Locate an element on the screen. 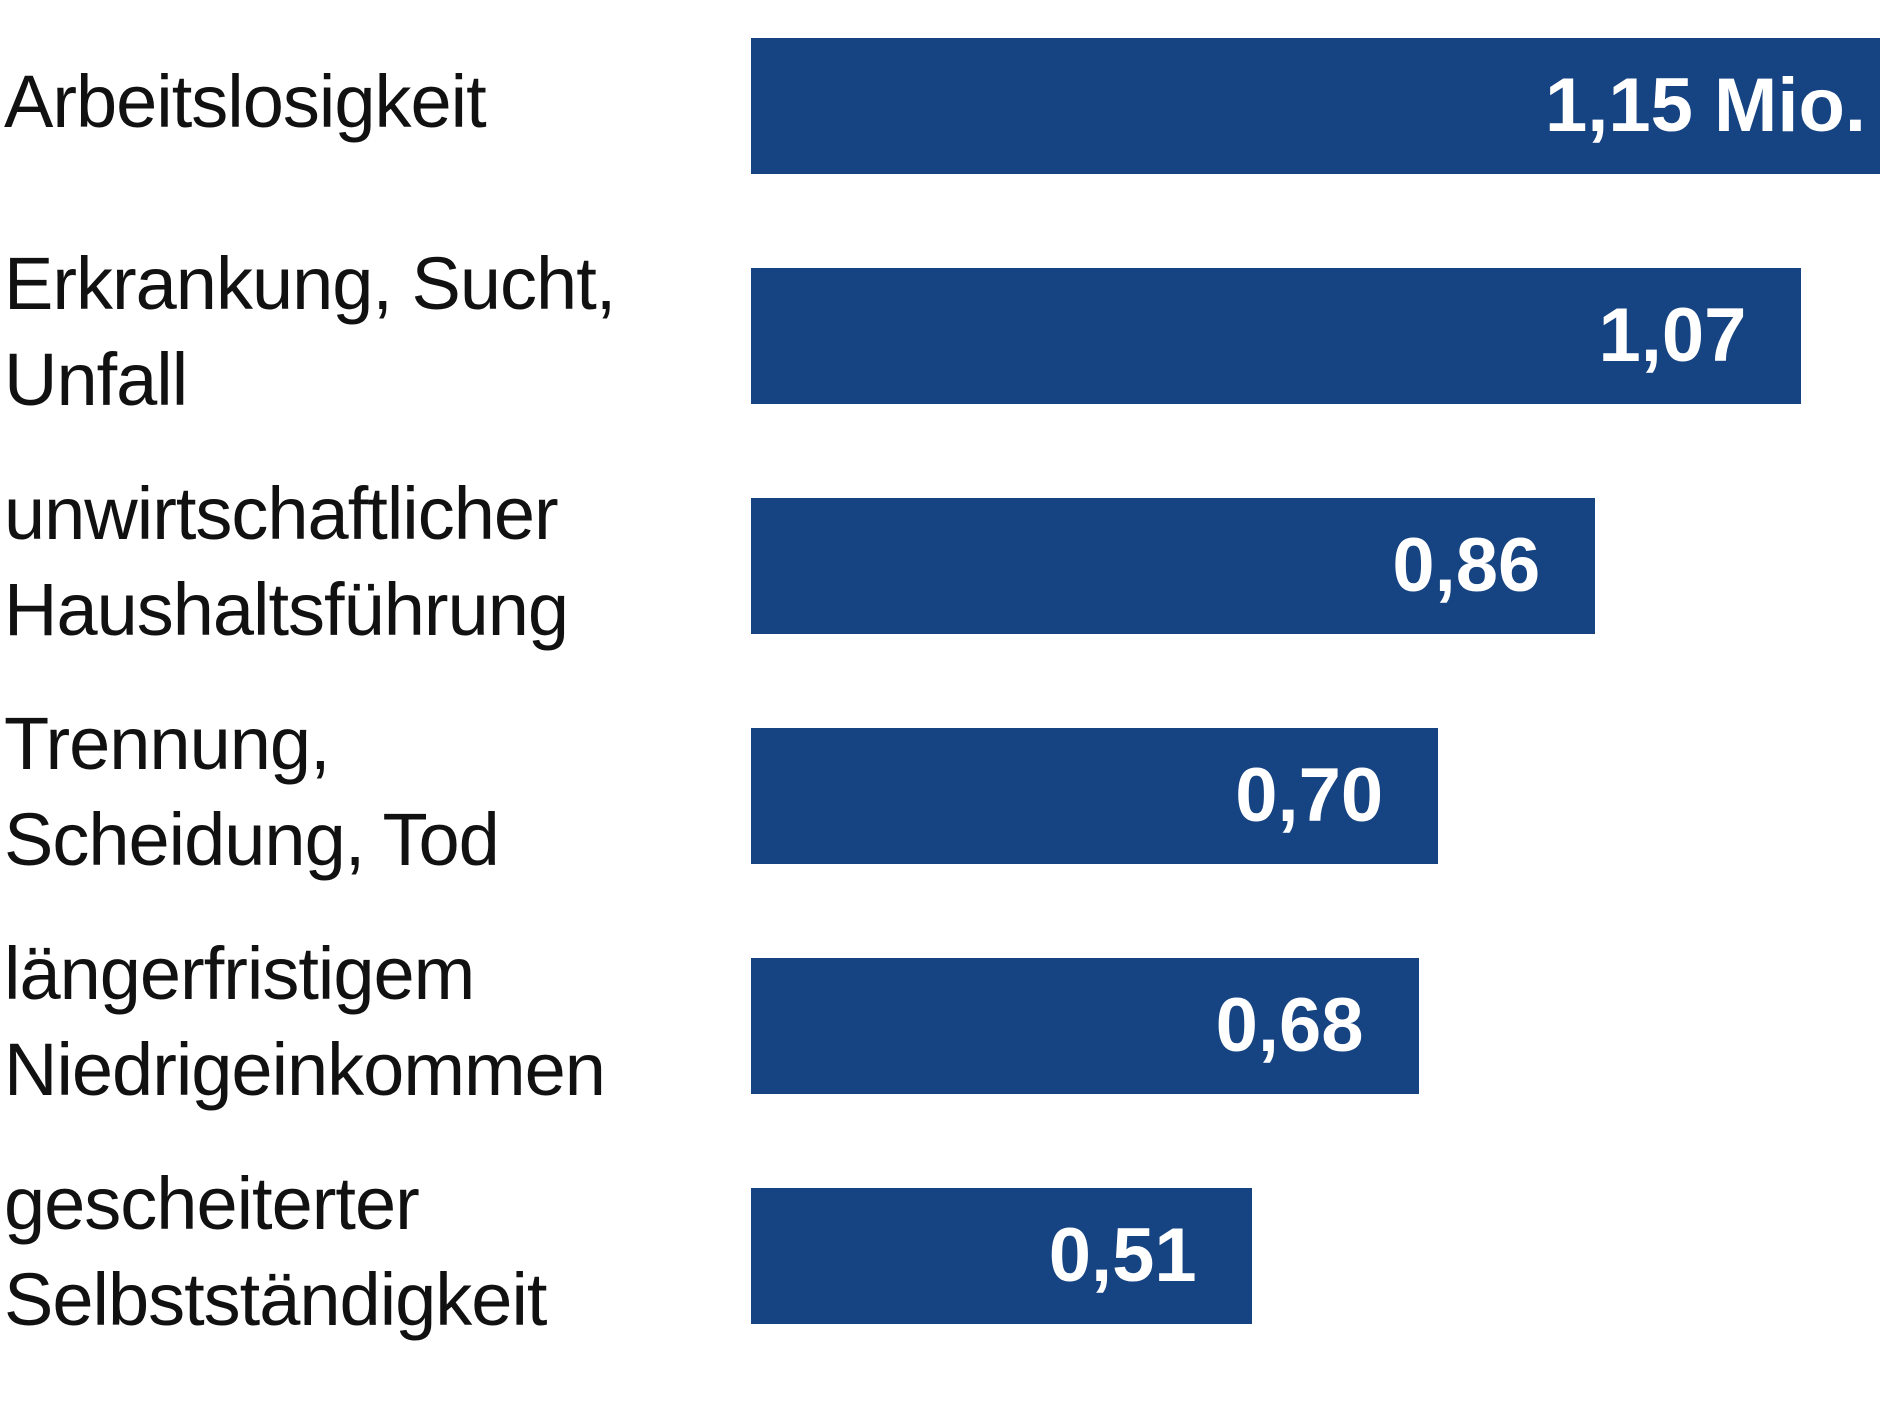  value-label: 0,68 is located at coordinates (1289, 1025).